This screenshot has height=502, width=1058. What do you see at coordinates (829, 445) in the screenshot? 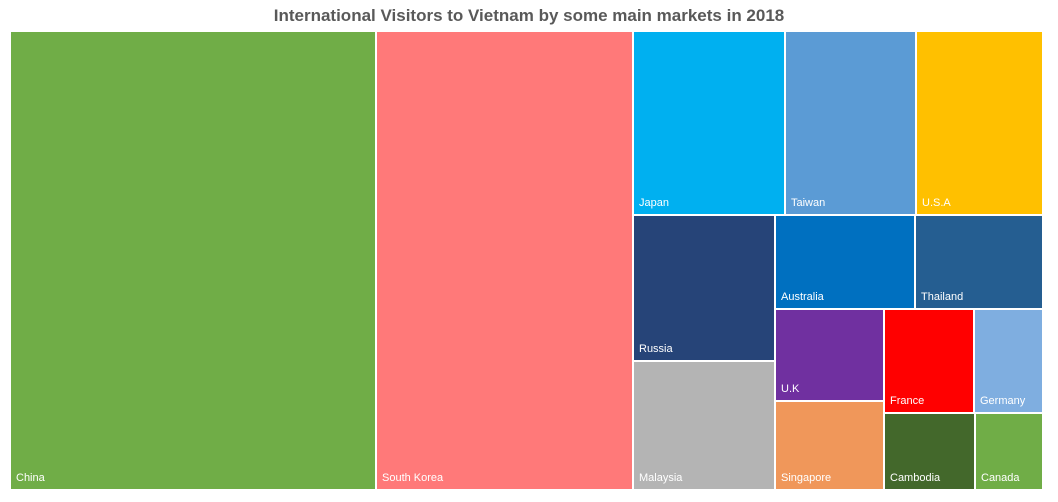
I see `treemap-tile-singapore: Singapore` at bounding box center [829, 445].